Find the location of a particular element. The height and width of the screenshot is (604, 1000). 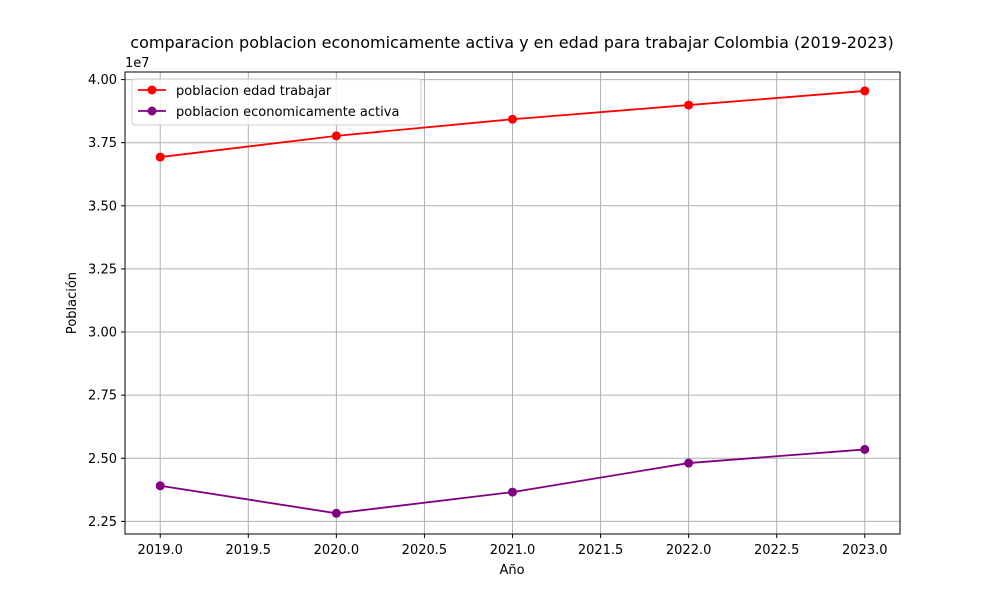

legend-label-edad-trabajar: poblacion edad trabajar is located at coordinates (254, 91).